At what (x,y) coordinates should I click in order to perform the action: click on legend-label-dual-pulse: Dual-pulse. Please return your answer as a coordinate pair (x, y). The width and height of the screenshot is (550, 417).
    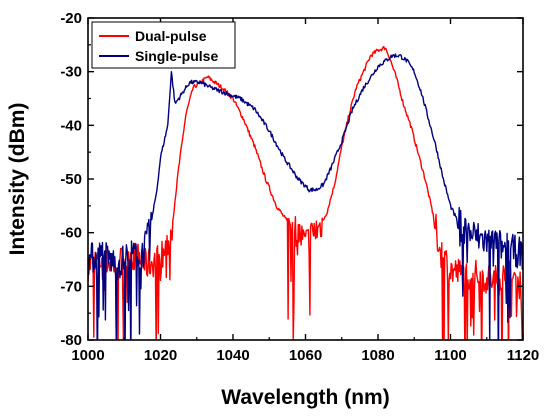
    Looking at the image, I should click on (171, 36).